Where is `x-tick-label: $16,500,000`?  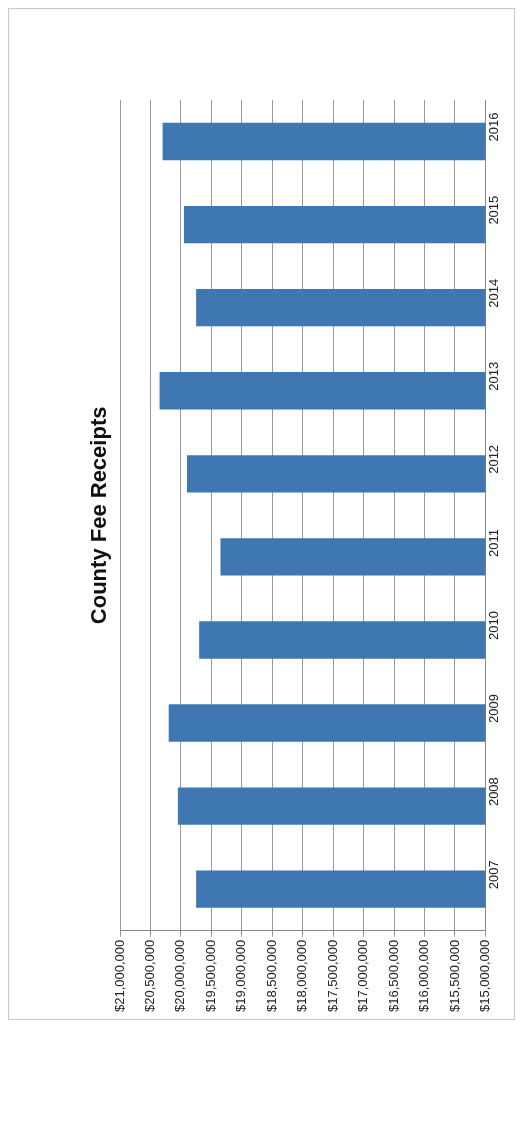
x-tick-label: $16,500,000 is located at coordinates (393, 975).